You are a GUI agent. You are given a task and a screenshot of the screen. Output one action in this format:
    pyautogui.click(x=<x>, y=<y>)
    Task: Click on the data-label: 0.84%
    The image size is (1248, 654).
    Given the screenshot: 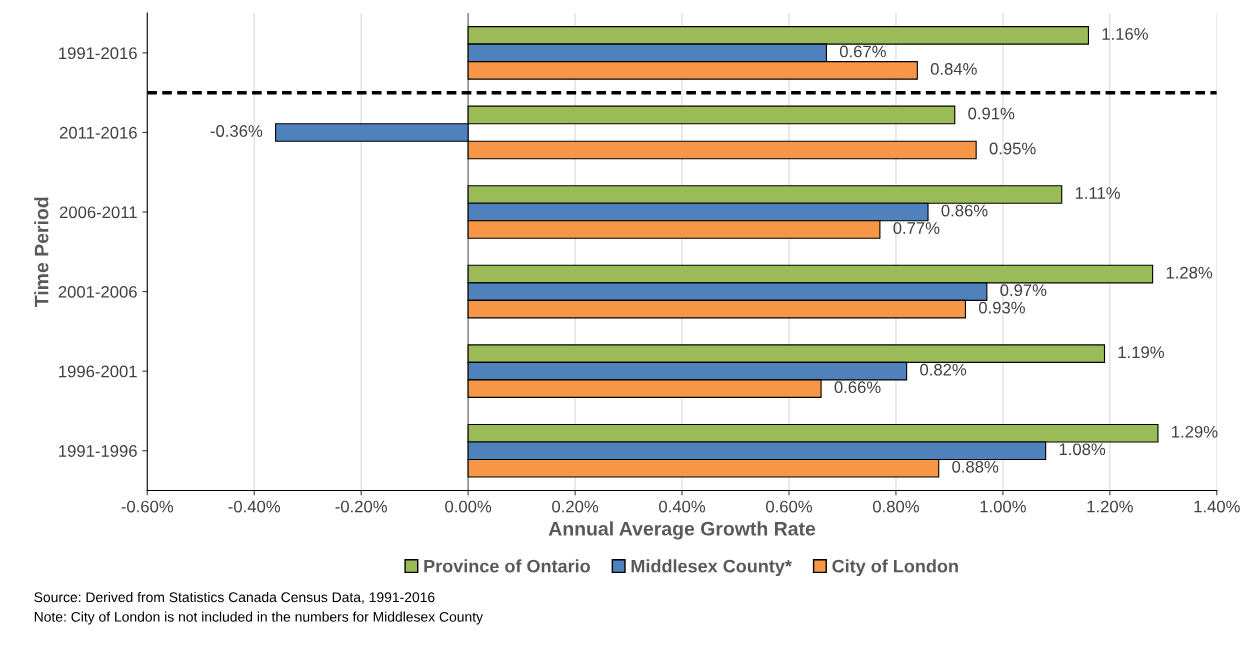 What is the action you would take?
    pyautogui.click(x=953, y=69)
    